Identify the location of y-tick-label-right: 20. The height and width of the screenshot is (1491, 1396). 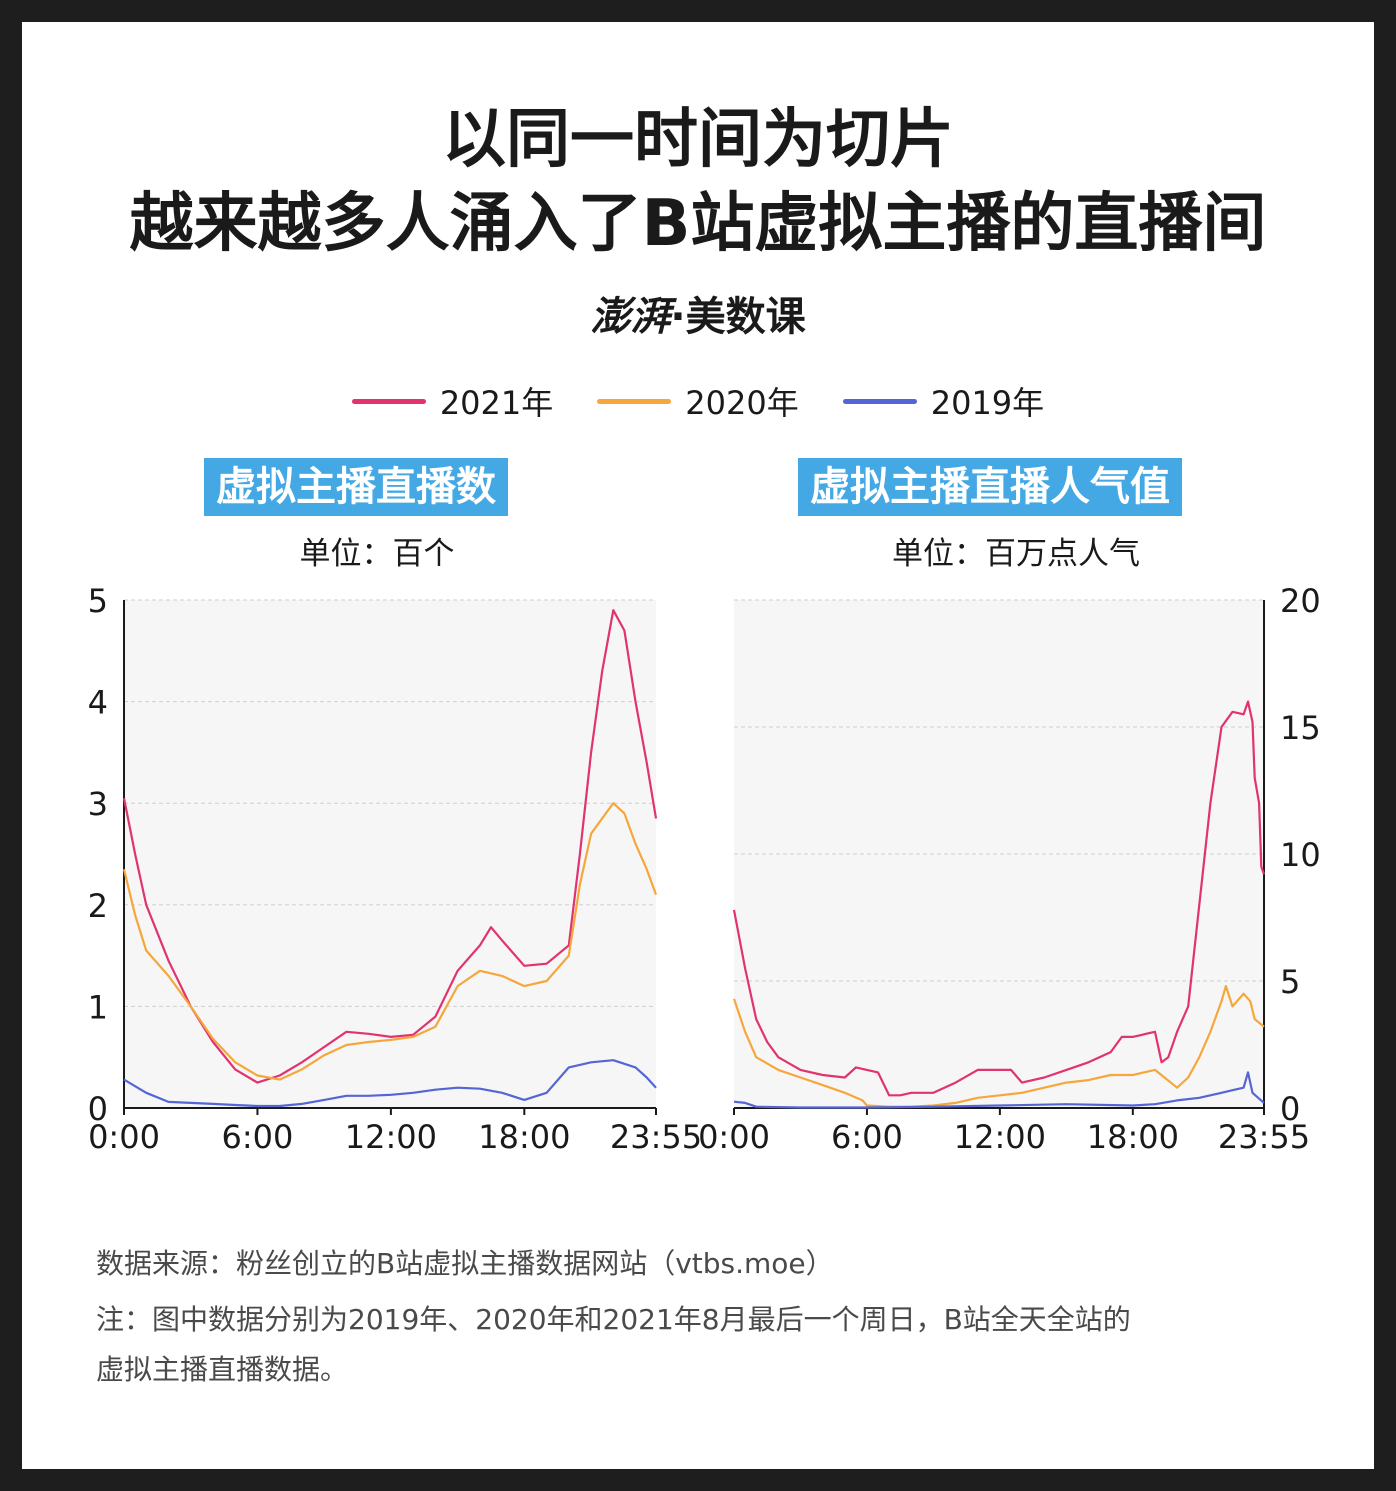
(1300, 601).